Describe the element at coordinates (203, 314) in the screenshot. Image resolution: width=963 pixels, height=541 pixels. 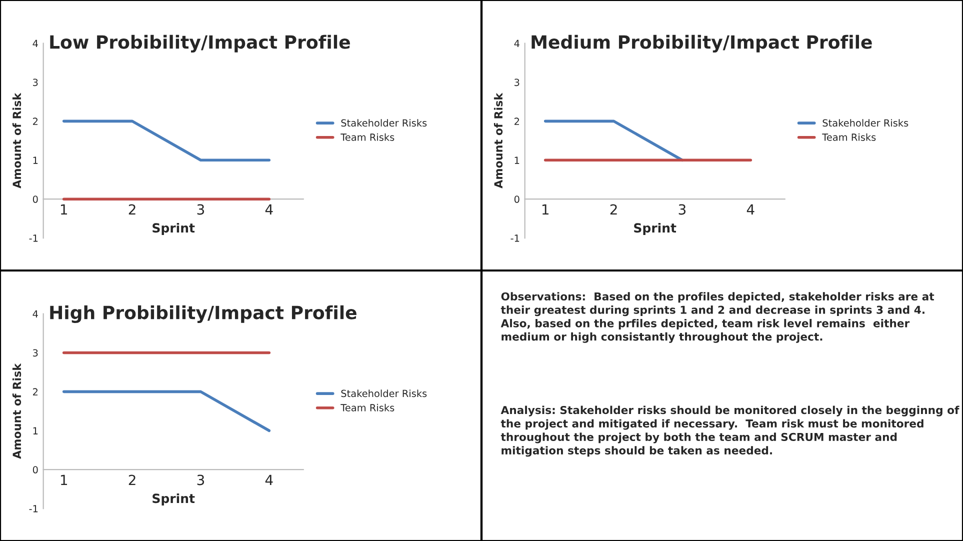
I see `chart-title: High Probibility/Impact Profile` at that location.